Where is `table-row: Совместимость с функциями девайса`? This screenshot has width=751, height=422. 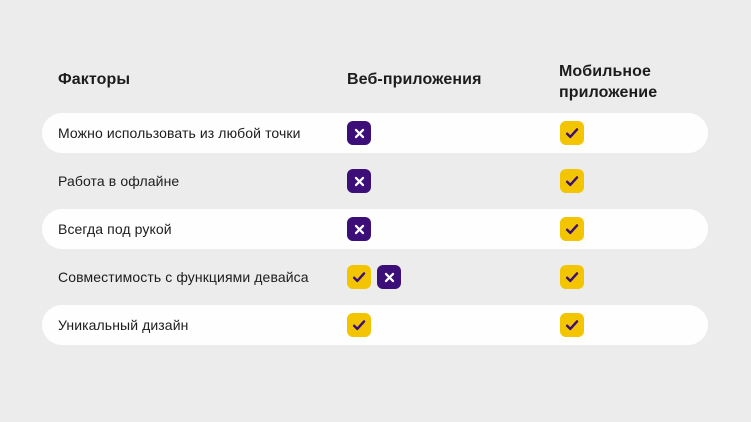
table-row: Совместимость с функциями девайса is located at coordinates (375, 277).